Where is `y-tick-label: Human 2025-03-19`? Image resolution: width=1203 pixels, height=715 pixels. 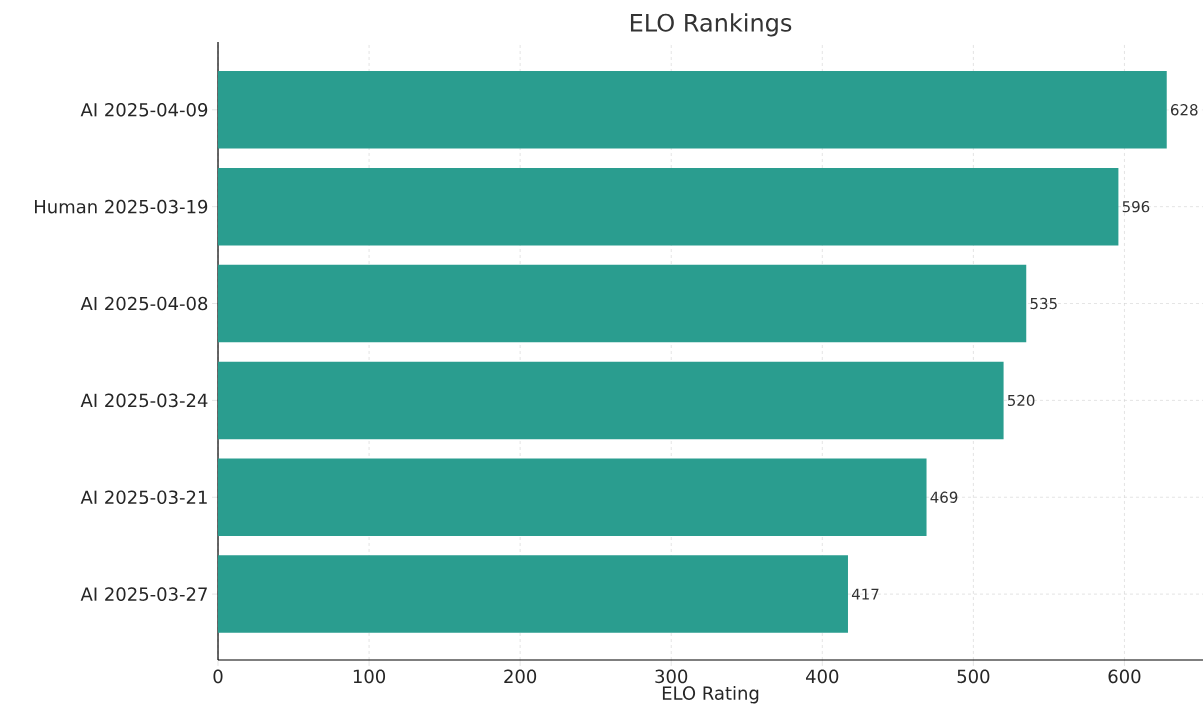 y-tick-label: Human 2025-03-19 is located at coordinates (121, 206).